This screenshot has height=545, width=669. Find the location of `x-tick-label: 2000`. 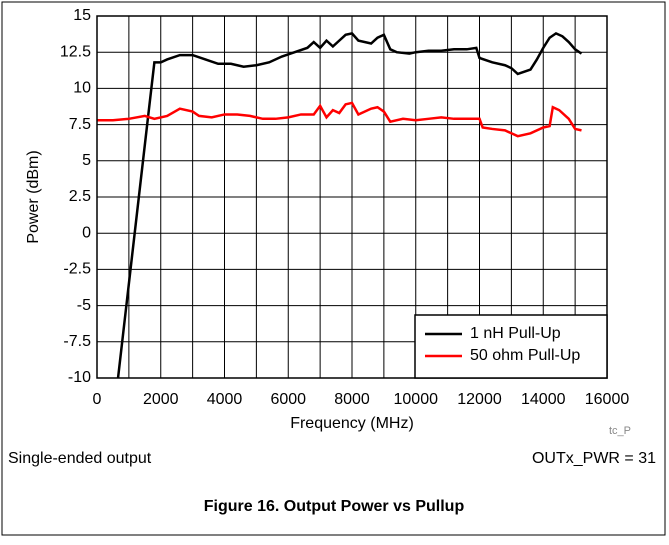

x-tick-label: 2000 is located at coordinates (161, 399).